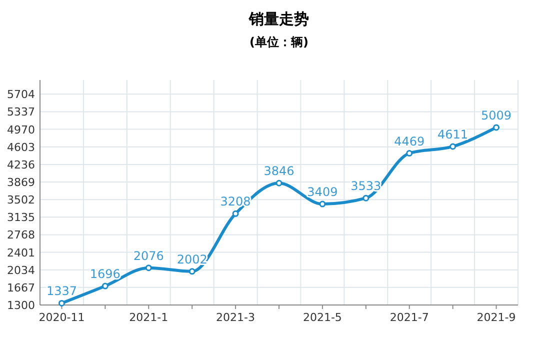 Image resolution: width=558 pixels, height=340 pixels. Describe the element at coordinates (21, 165) in the screenshot. I see `y-tick-label: 4236` at that location.